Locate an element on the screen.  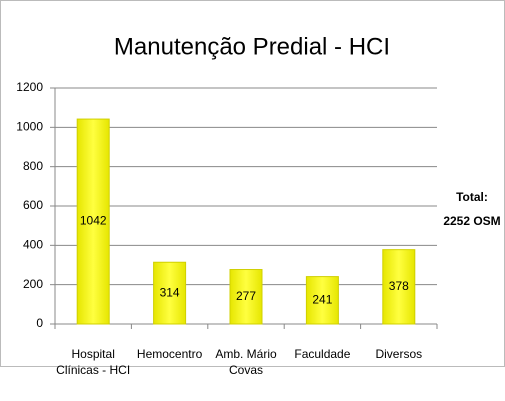
annotation: Total: is located at coordinates (472, 197).